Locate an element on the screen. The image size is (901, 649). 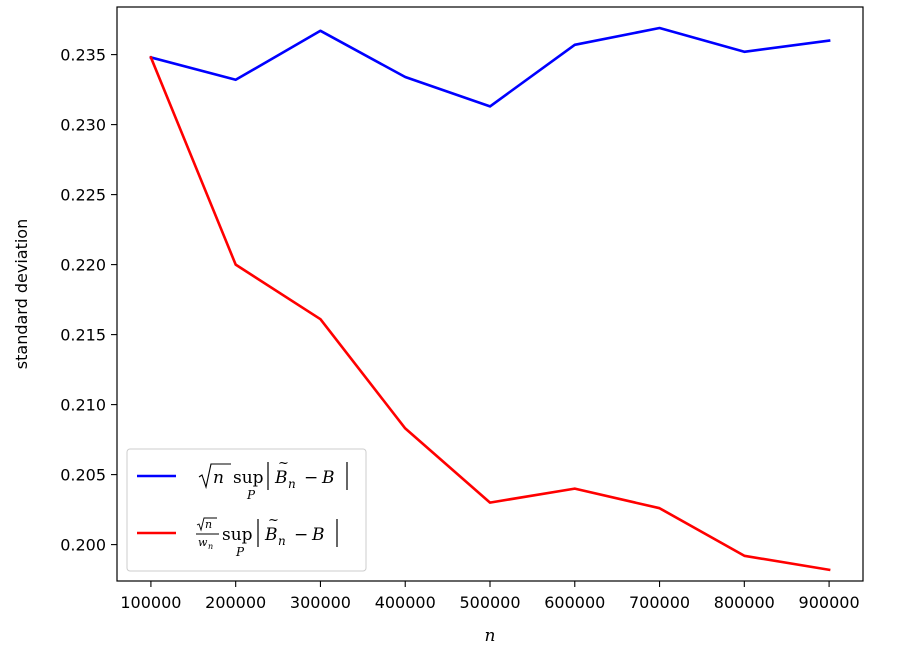
sqrt-sign-icon is located at coordinates (214, 476).